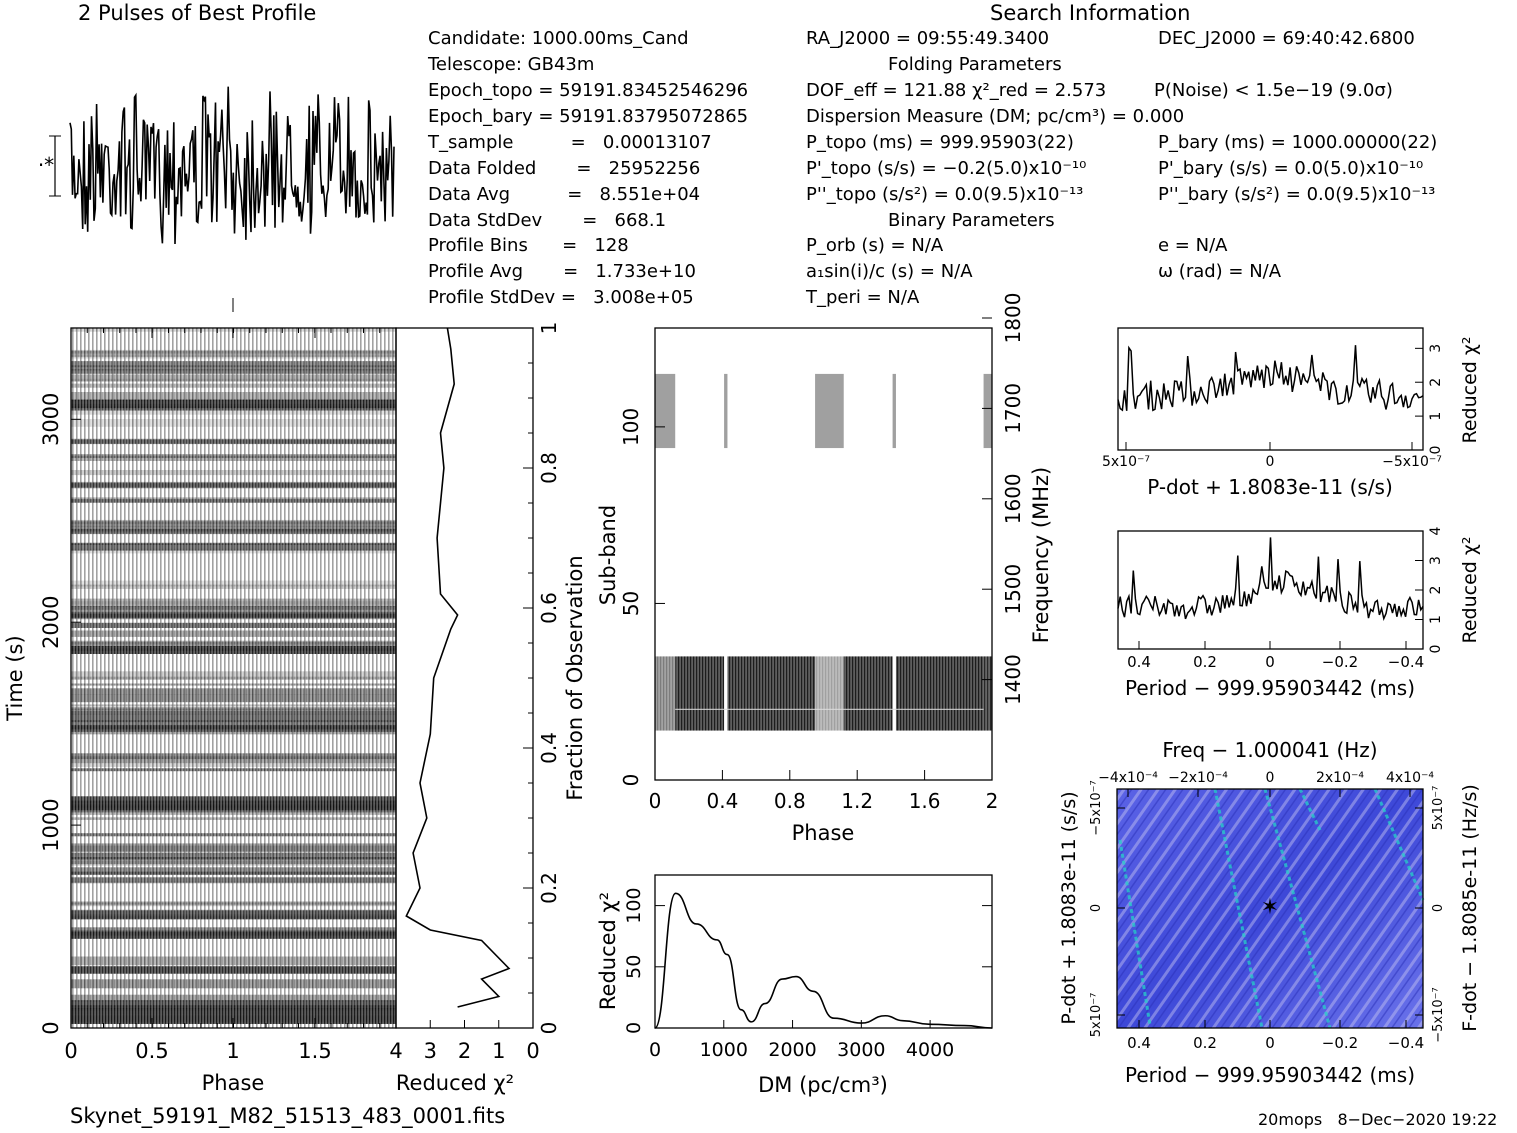 The height and width of the screenshot is (1133, 1517). What do you see at coordinates (570, 142) in the screenshot?
I see `tsample-line: T_sample = 0.00013107` at bounding box center [570, 142].